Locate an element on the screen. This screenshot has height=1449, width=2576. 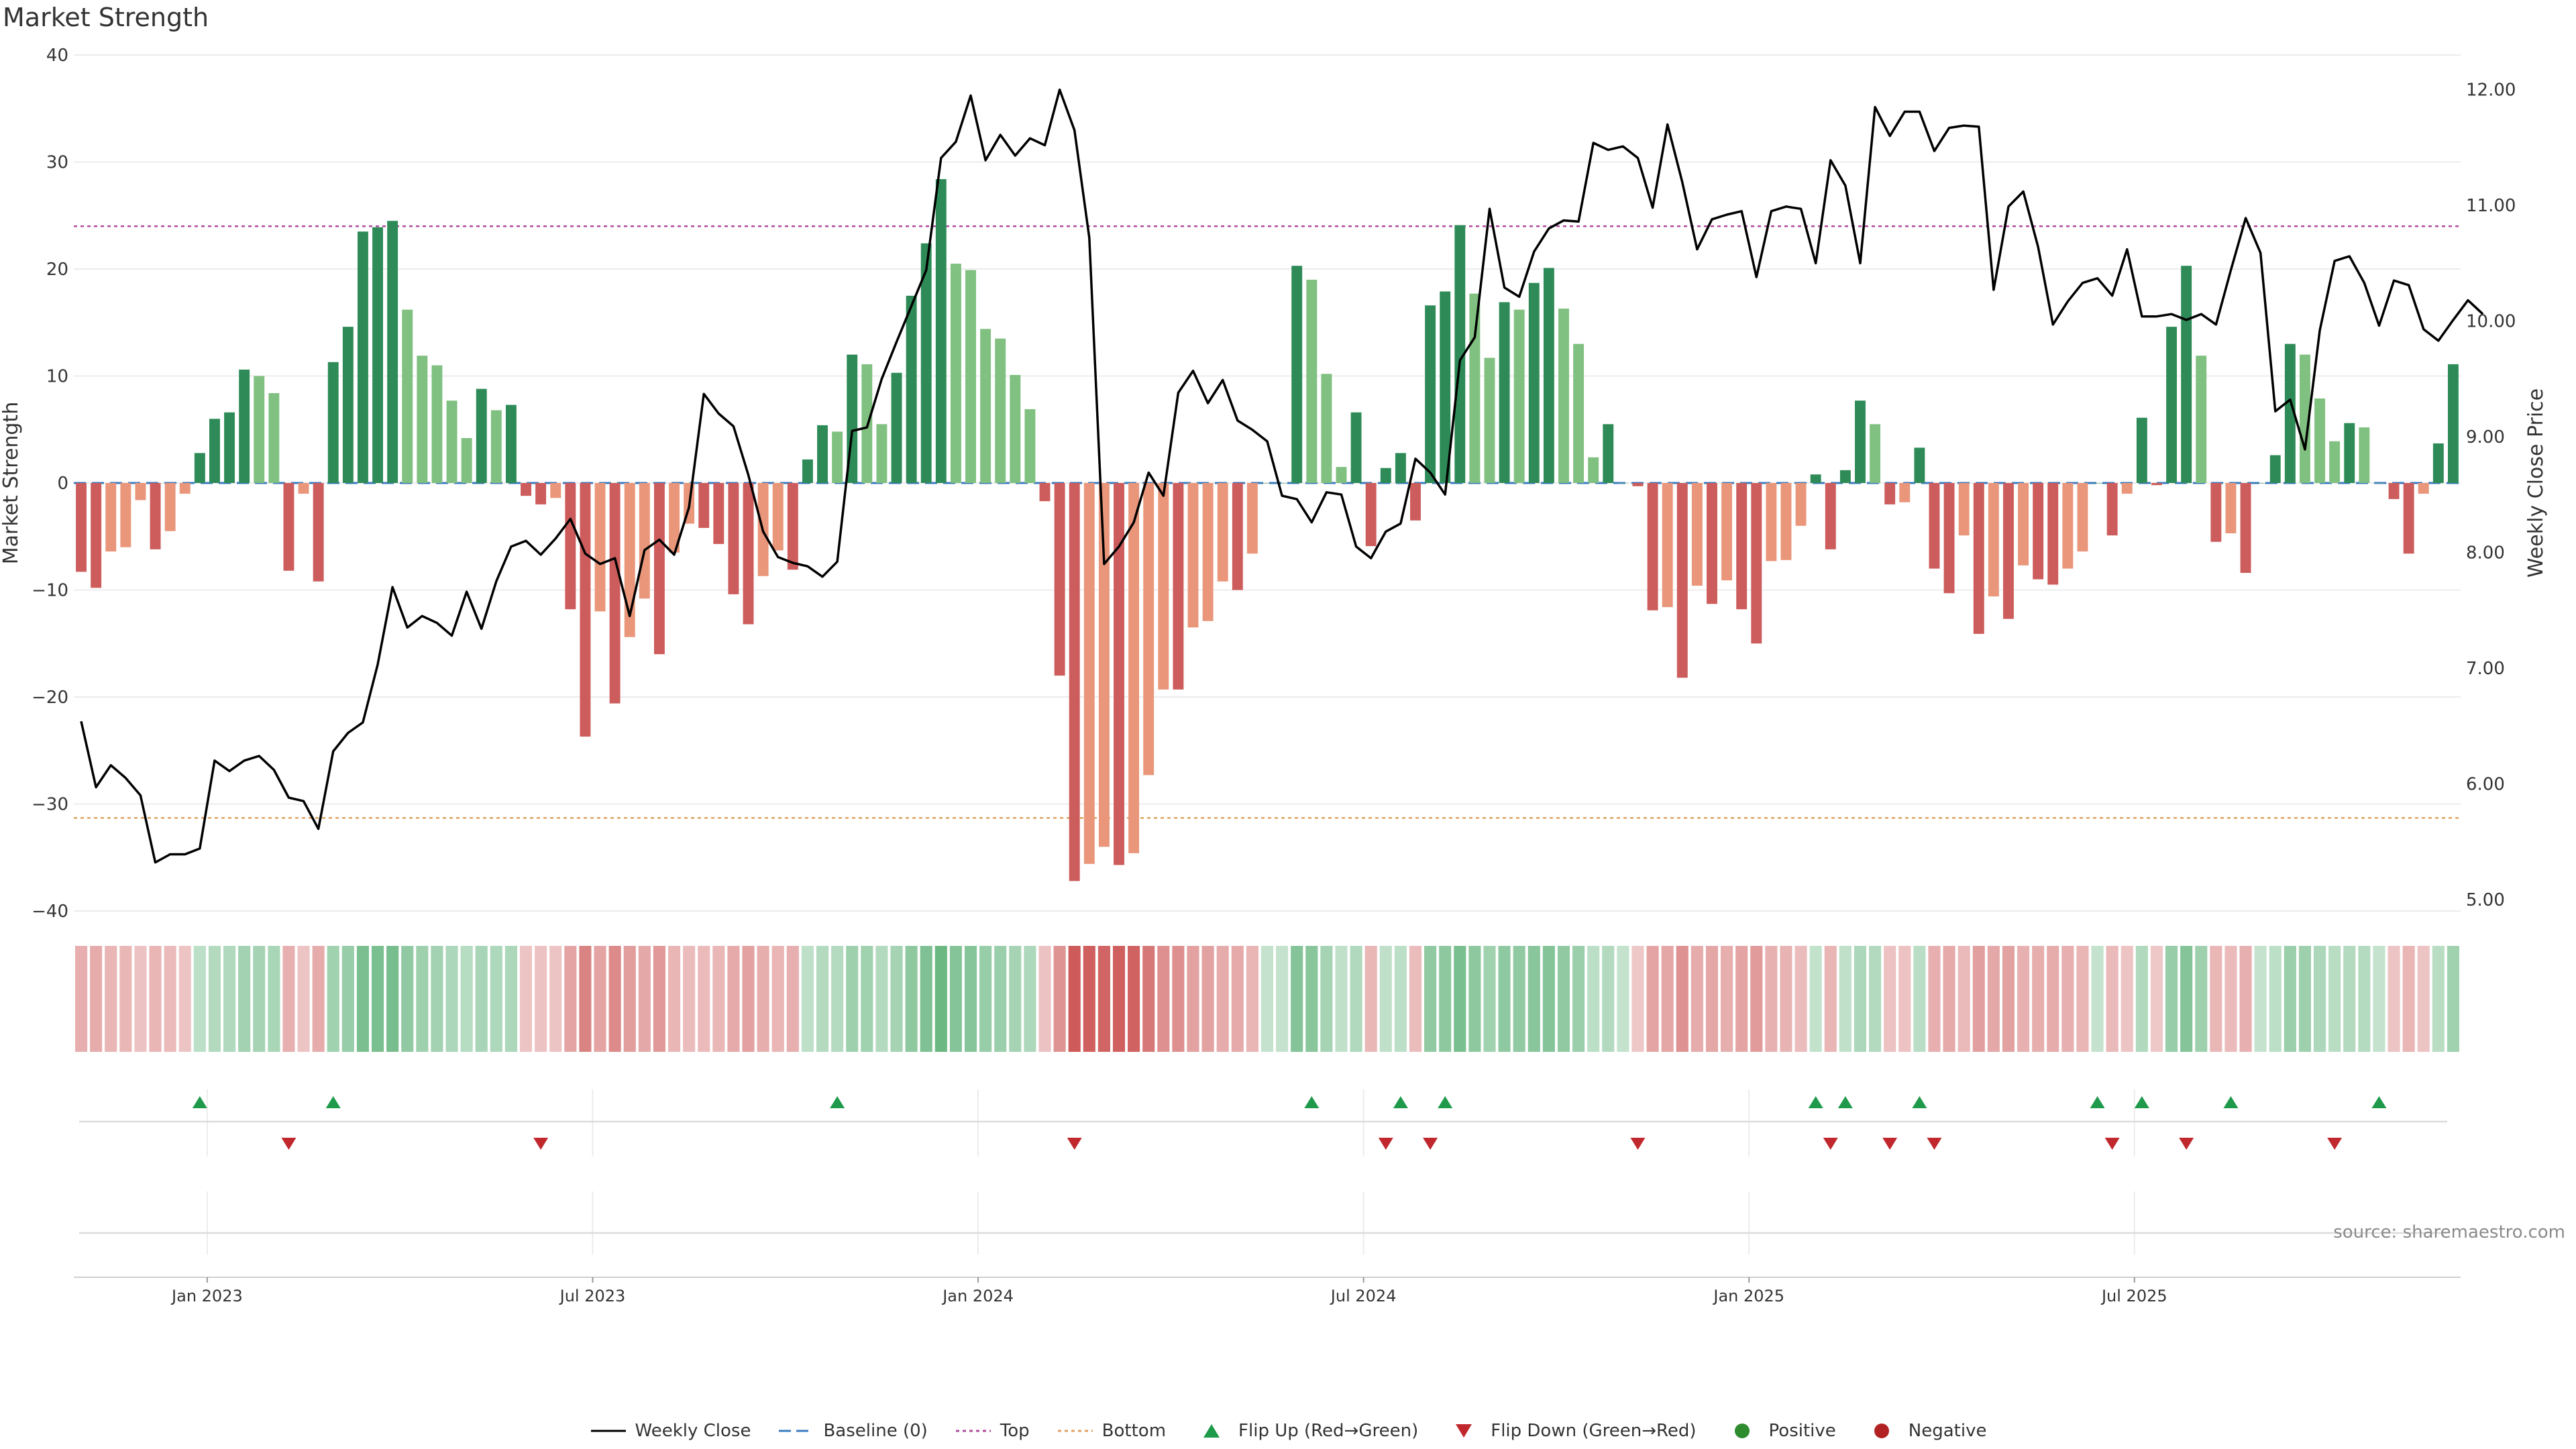
legend-item-weekly-close: Weekly Close is located at coordinates (670, 1431).